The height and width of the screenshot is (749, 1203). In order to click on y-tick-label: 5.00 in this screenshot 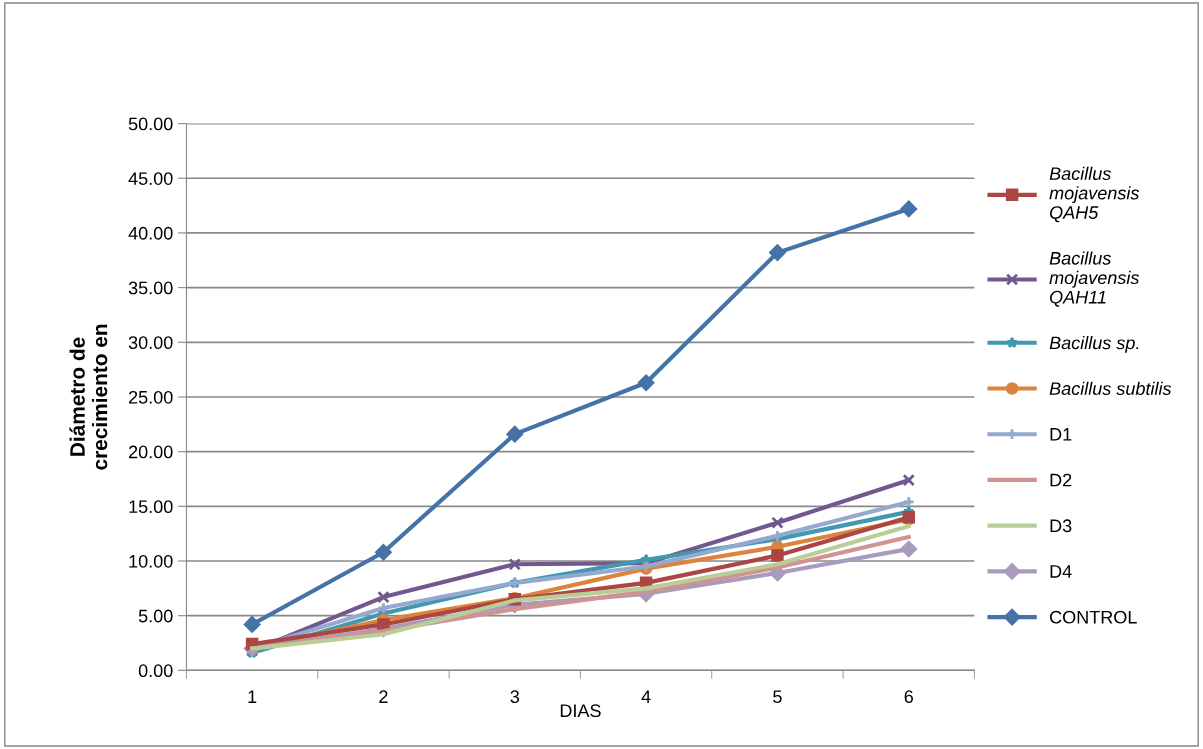, I will do `click(155, 616)`.